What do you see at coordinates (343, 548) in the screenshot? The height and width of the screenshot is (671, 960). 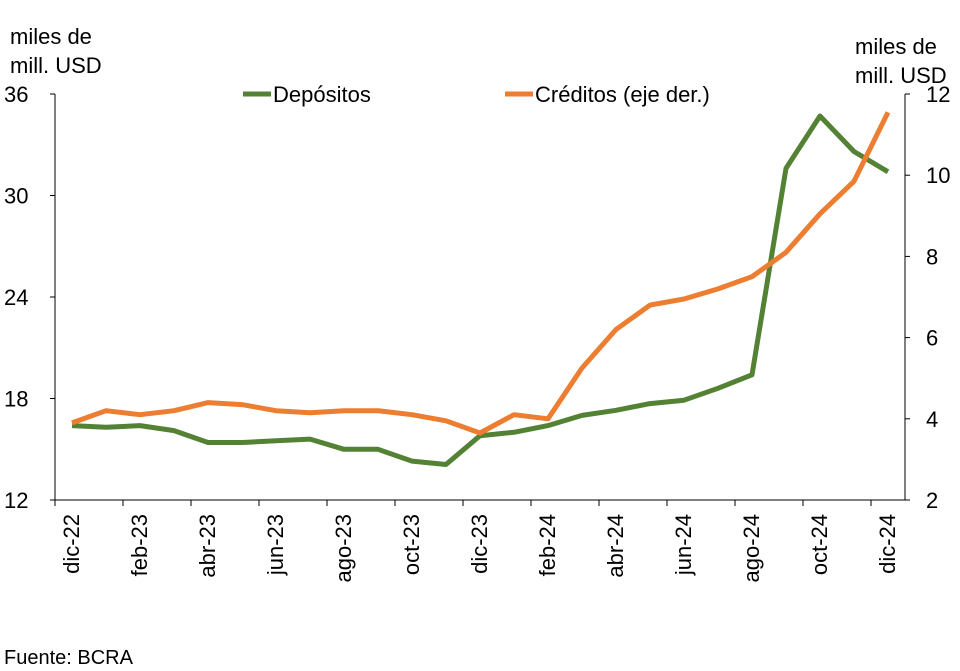 I see `x-tick-label: ago-23` at bounding box center [343, 548].